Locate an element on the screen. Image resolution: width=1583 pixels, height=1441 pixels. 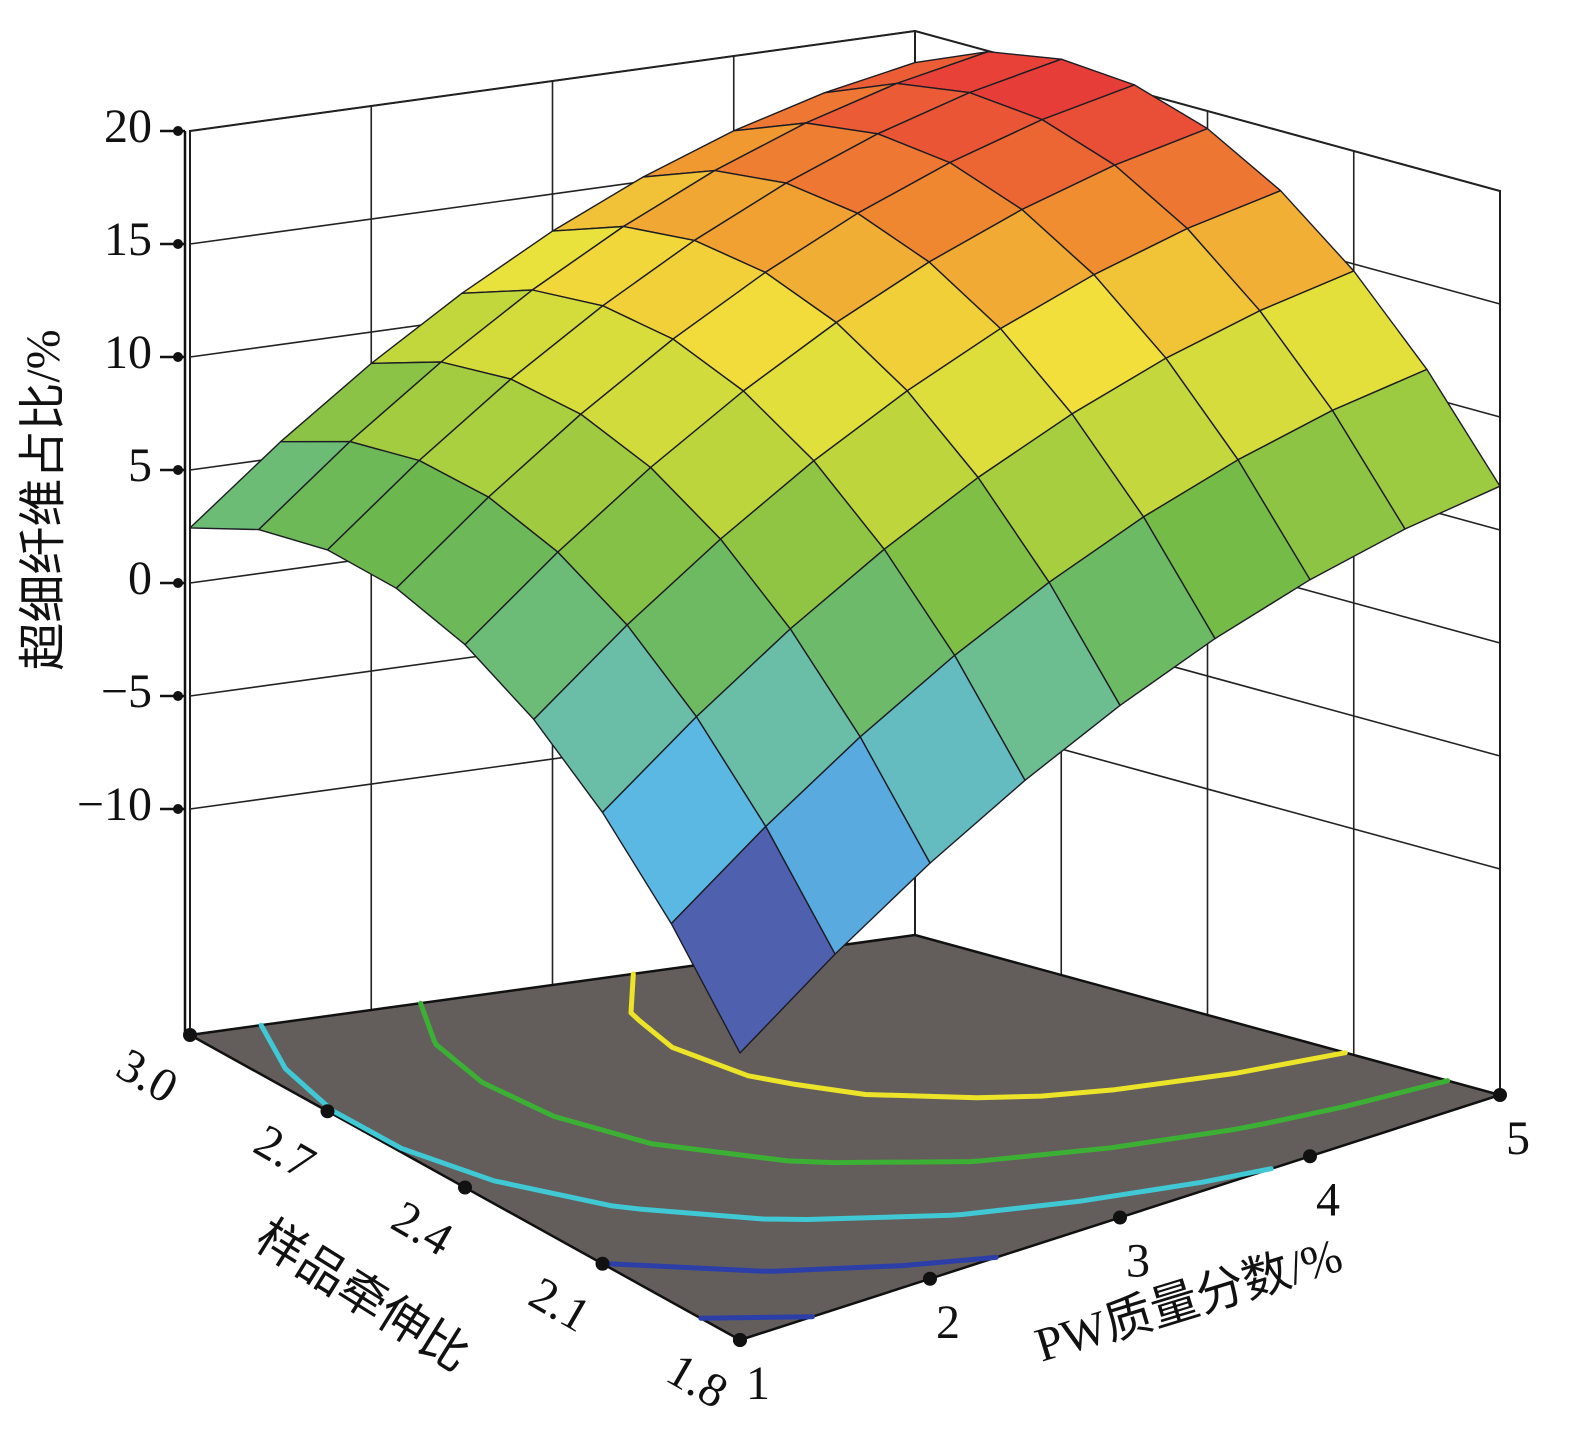
z-tick-label: 0 is located at coordinates (140, 578).